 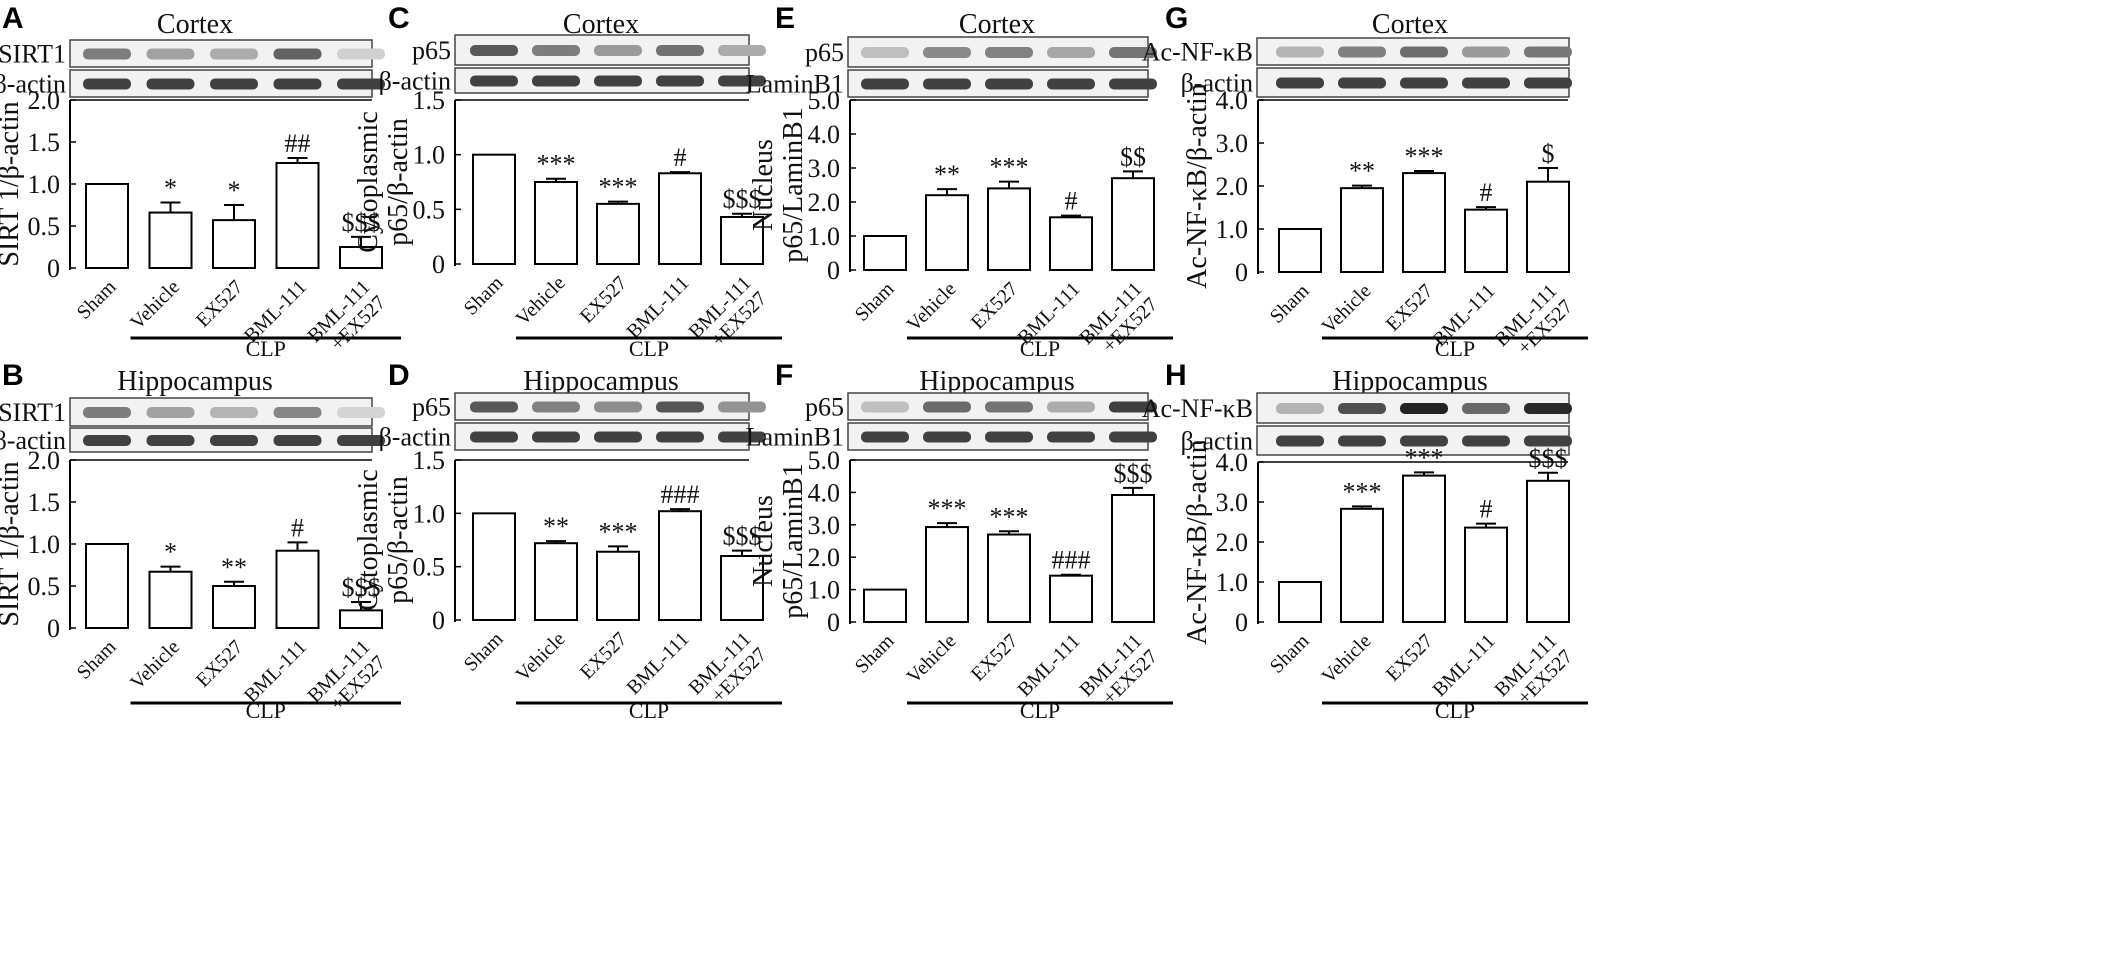 What do you see at coordinates (33, 84) in the screenshot?
I see `blot-label: β-actin` at bounding box center [33, 84].